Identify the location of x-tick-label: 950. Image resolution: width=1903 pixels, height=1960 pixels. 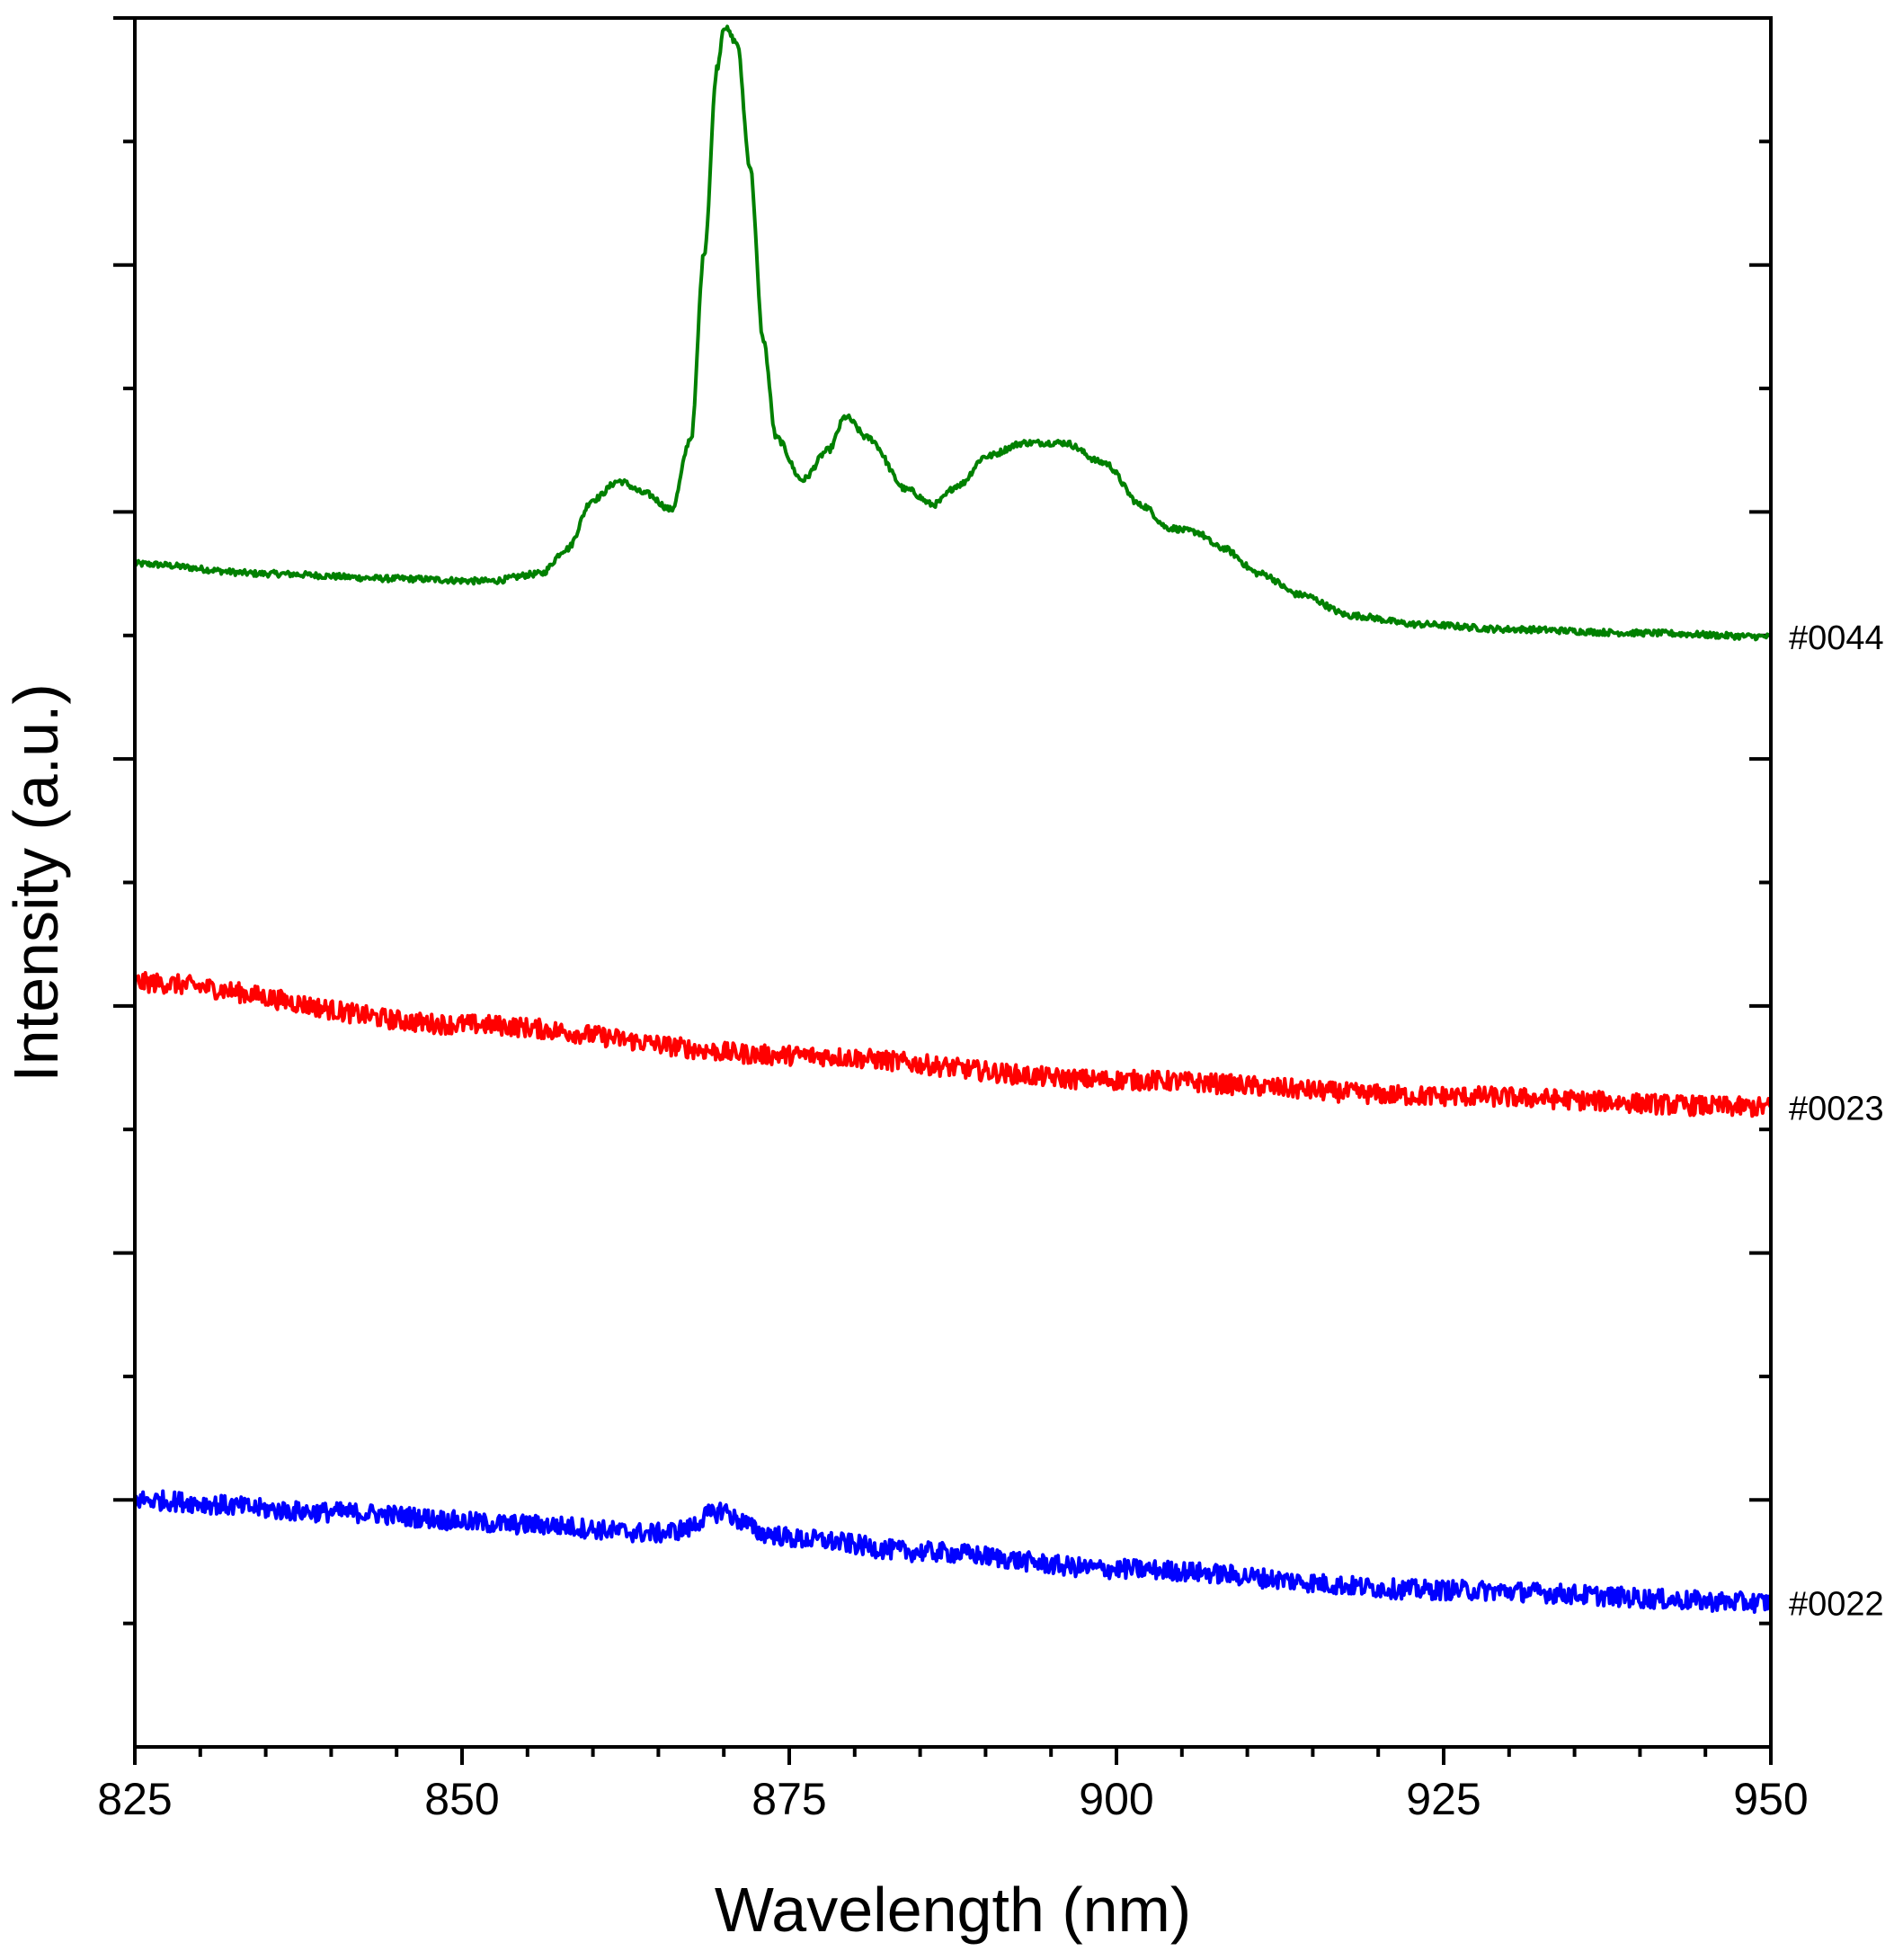
(1771, 1799).